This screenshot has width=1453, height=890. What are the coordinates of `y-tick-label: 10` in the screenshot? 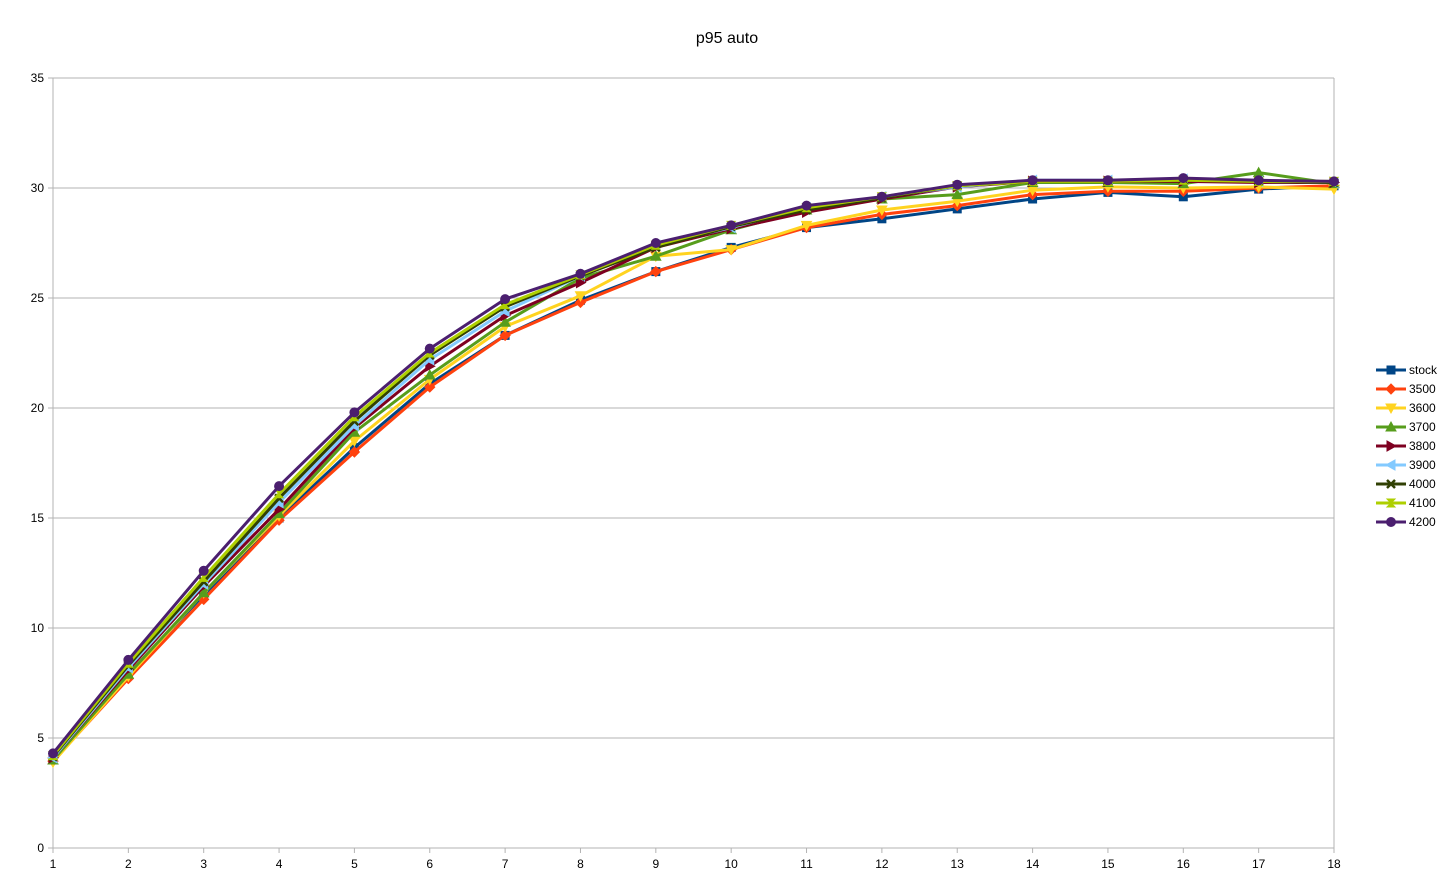 It's located at (38, 628).